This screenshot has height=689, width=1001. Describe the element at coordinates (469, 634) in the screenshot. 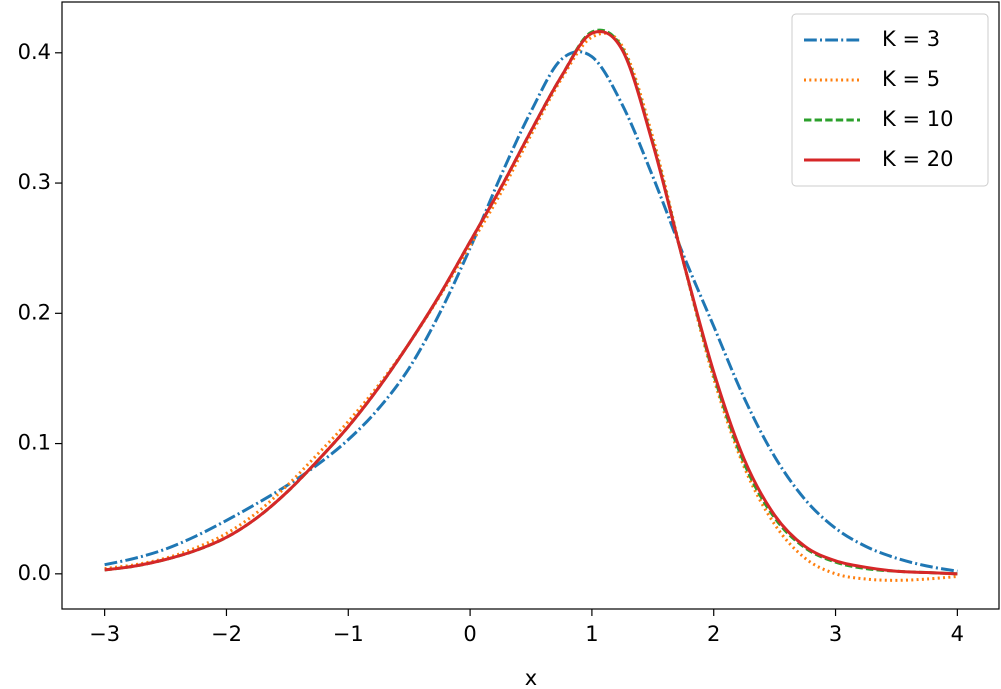

I see `x-tick-label: 0` at that location.